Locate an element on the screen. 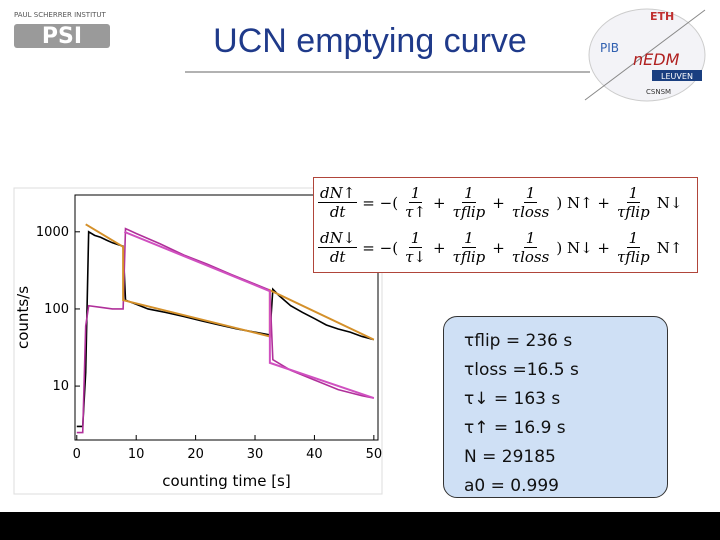  fraction: dN↓ dt is located at coordinates (338, 247).